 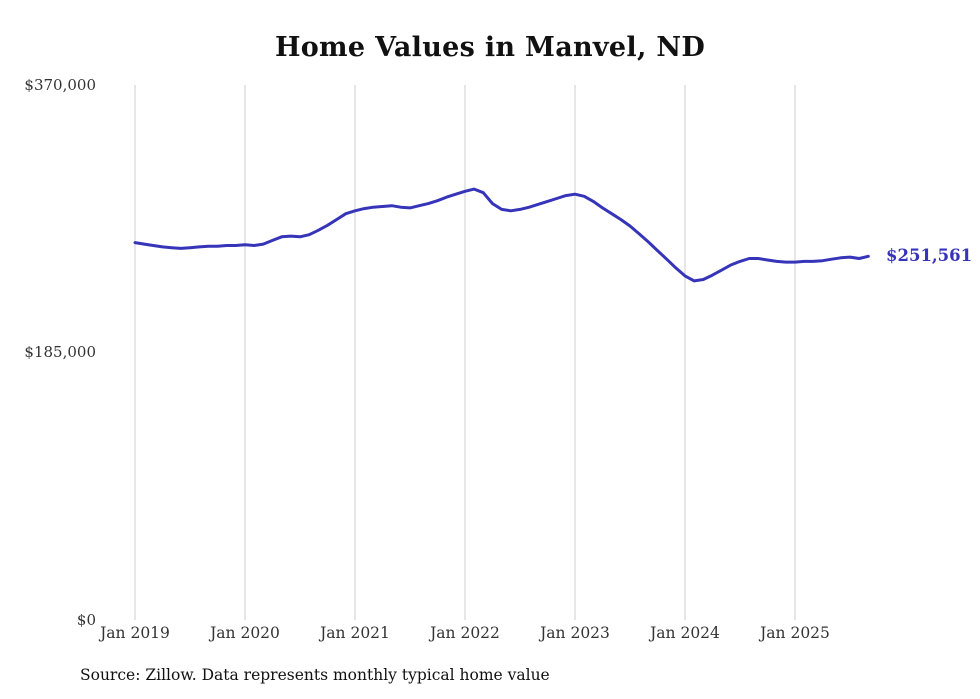 What do you see at coordinates (465, 633) in the screenshot?
I see `x-axis-tick-jan-2022: Jan 2022` at bounding box center [465, 633].